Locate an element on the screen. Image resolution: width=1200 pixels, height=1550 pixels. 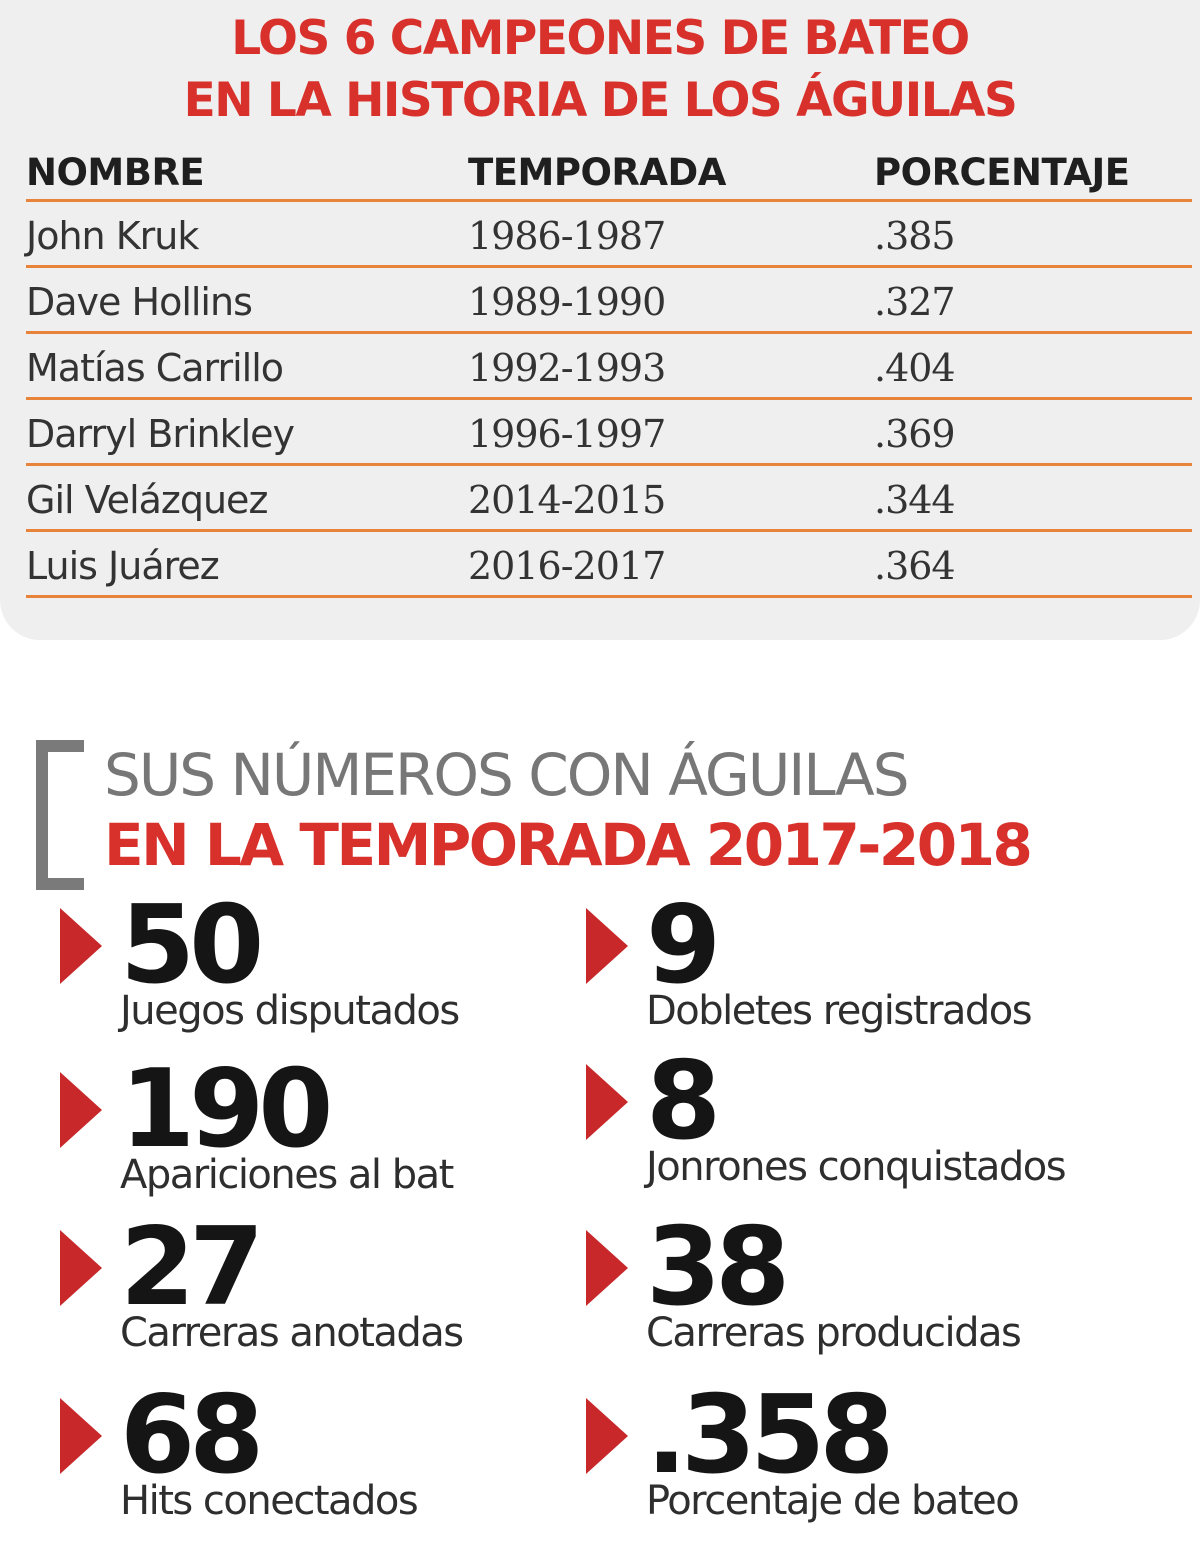
cell-percentage: .327 is located at coordinates (915, 301).